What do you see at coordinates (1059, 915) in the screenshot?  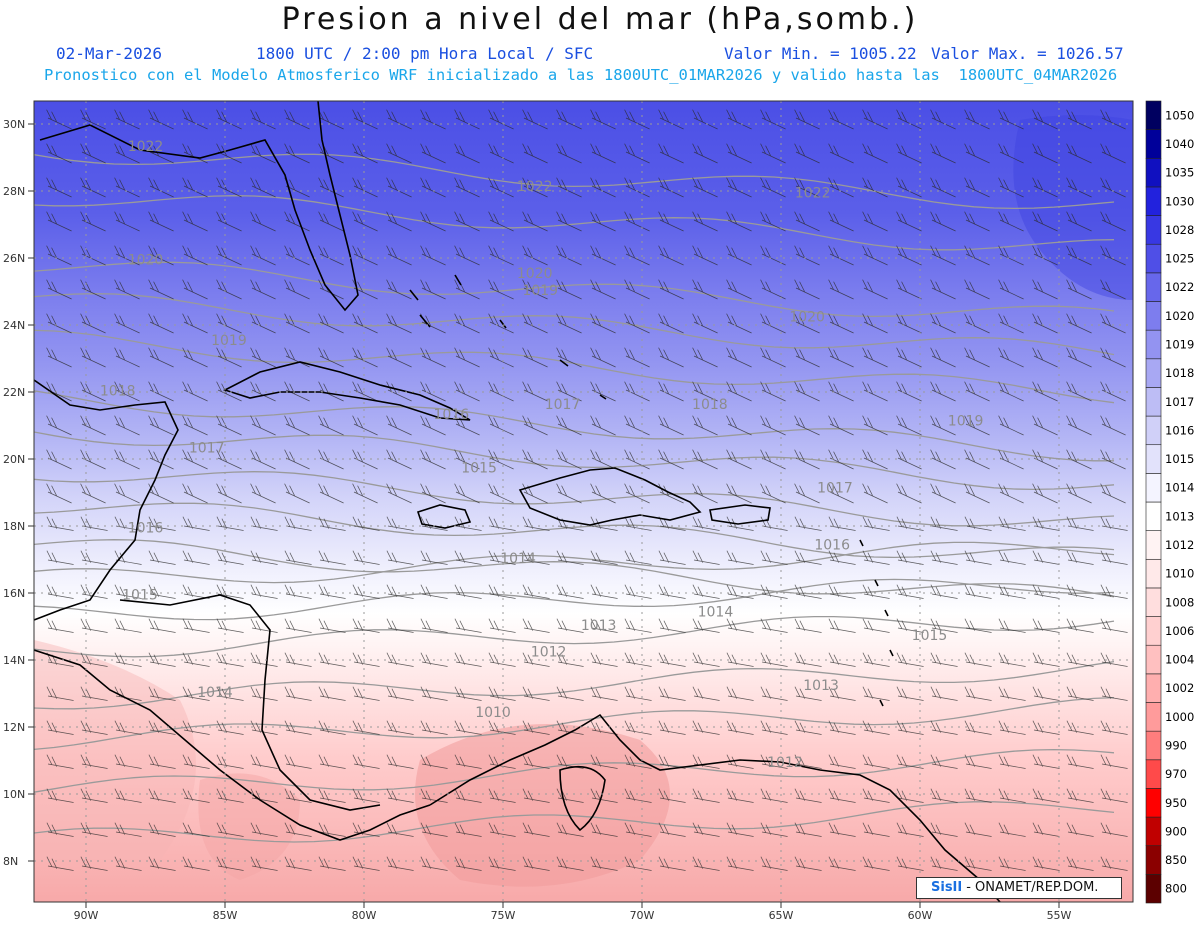 I see `lon-tick-label: 55W` at bounding box center [1059, 915].